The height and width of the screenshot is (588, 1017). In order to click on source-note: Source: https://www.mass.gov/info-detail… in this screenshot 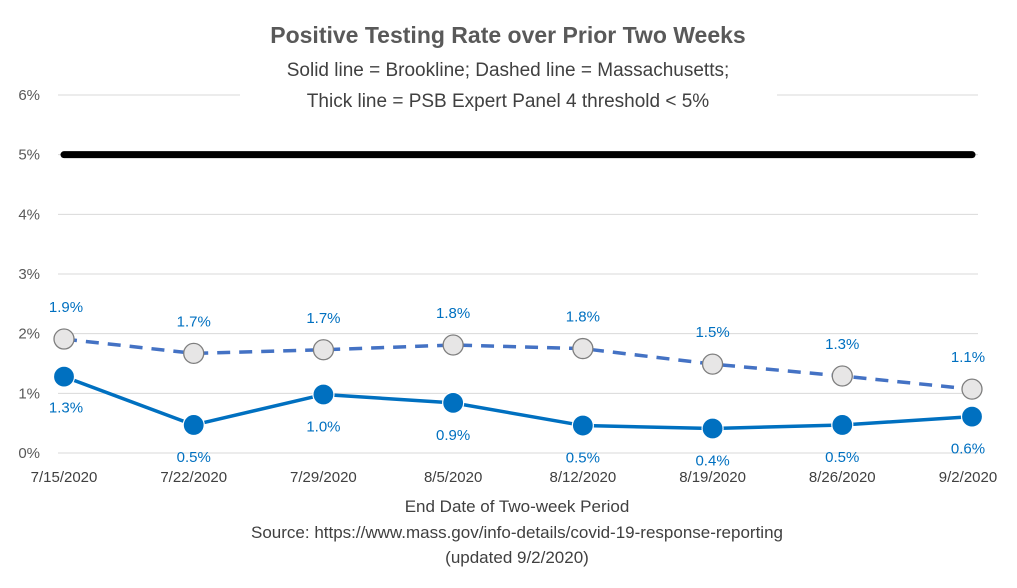, I will do `click(517, 532)`.